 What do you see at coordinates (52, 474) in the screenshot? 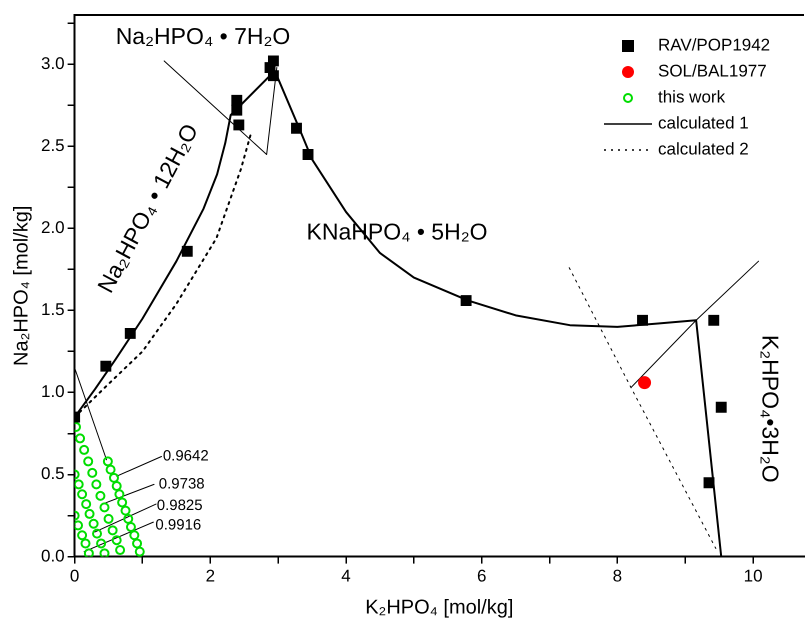
I see `y-tick-label: 0.5` at bounding box center [52, 474].